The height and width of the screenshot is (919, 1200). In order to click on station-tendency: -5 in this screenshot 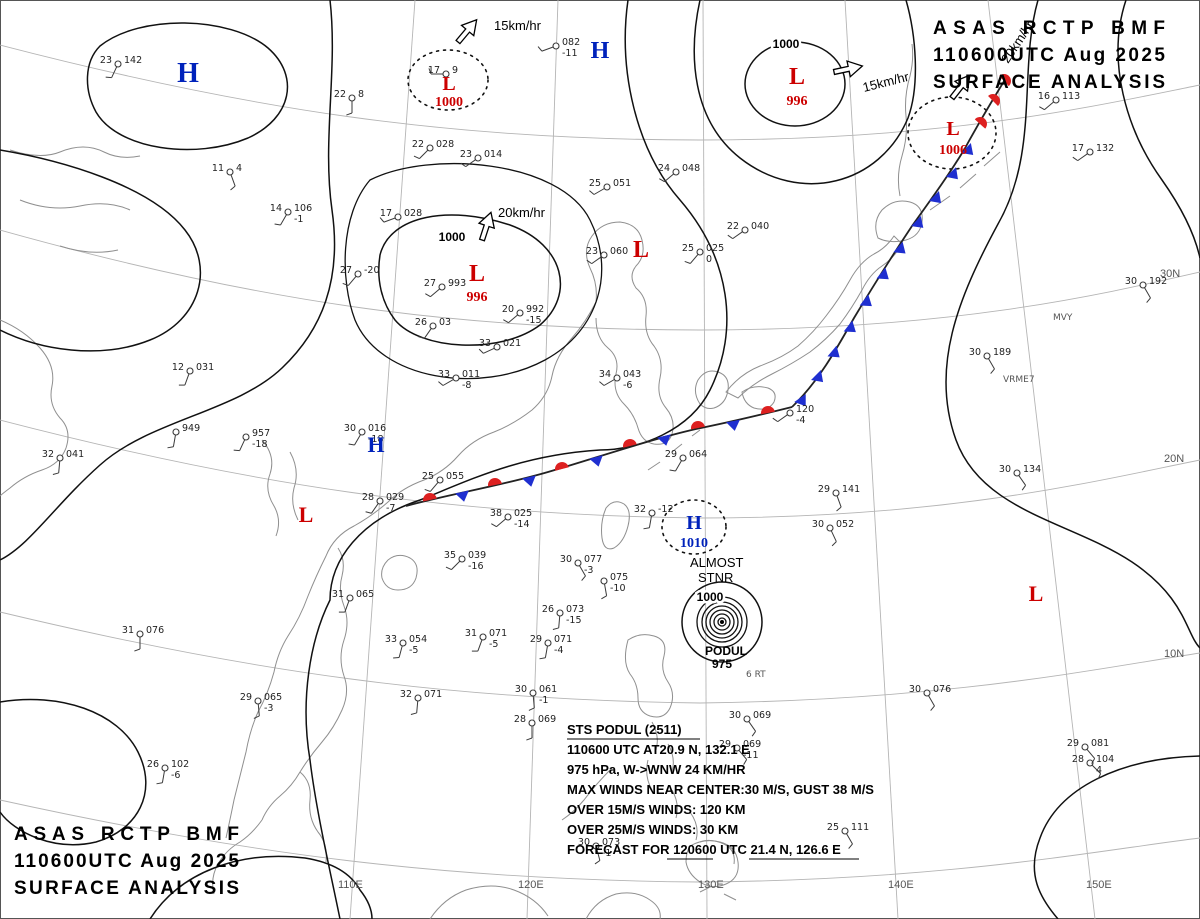, I will do `click(413, 650)`.